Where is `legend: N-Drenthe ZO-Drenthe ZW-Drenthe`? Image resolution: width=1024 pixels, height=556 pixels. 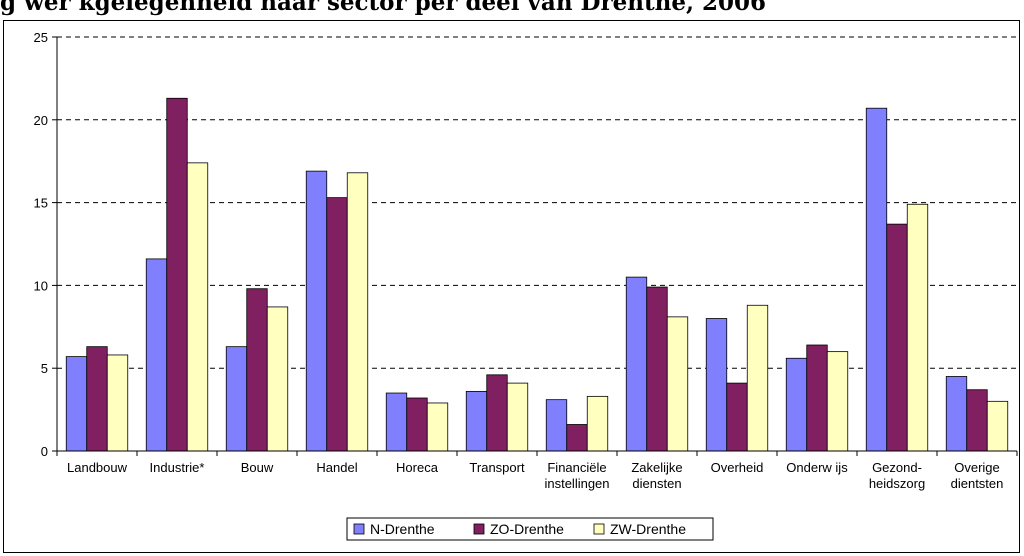 legend: N-Drenthe ZO-Drenthe ZW-Drenthe is located at coordinates (530, 529).